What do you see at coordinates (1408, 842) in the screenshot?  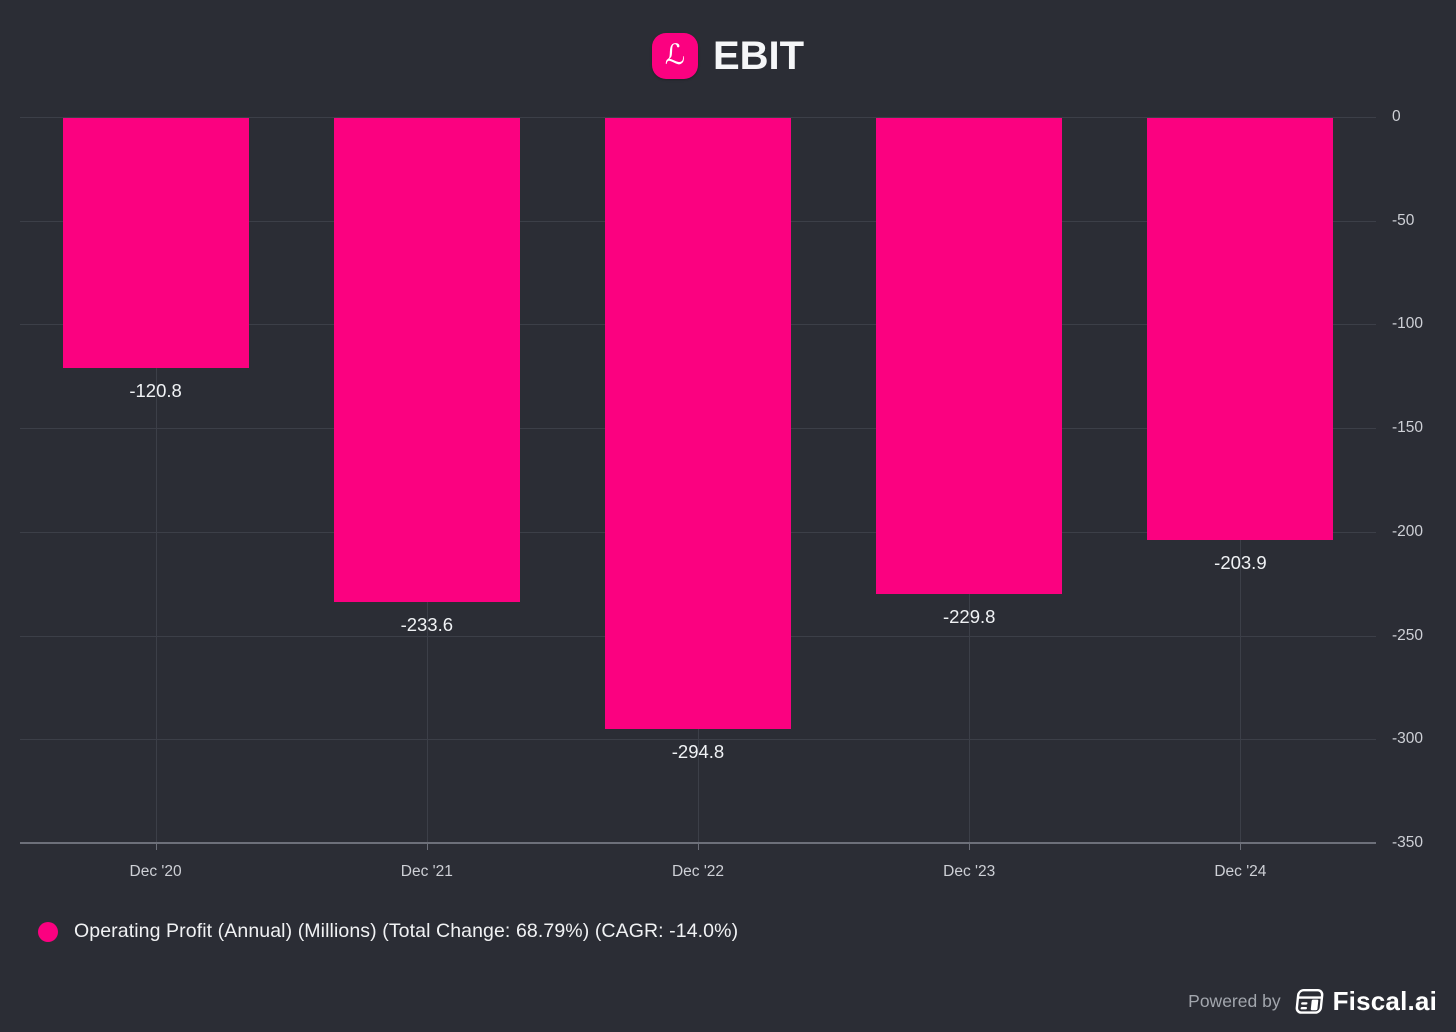 I see `y-axis-tick-label: -350` at bounding box center [1408, 842].